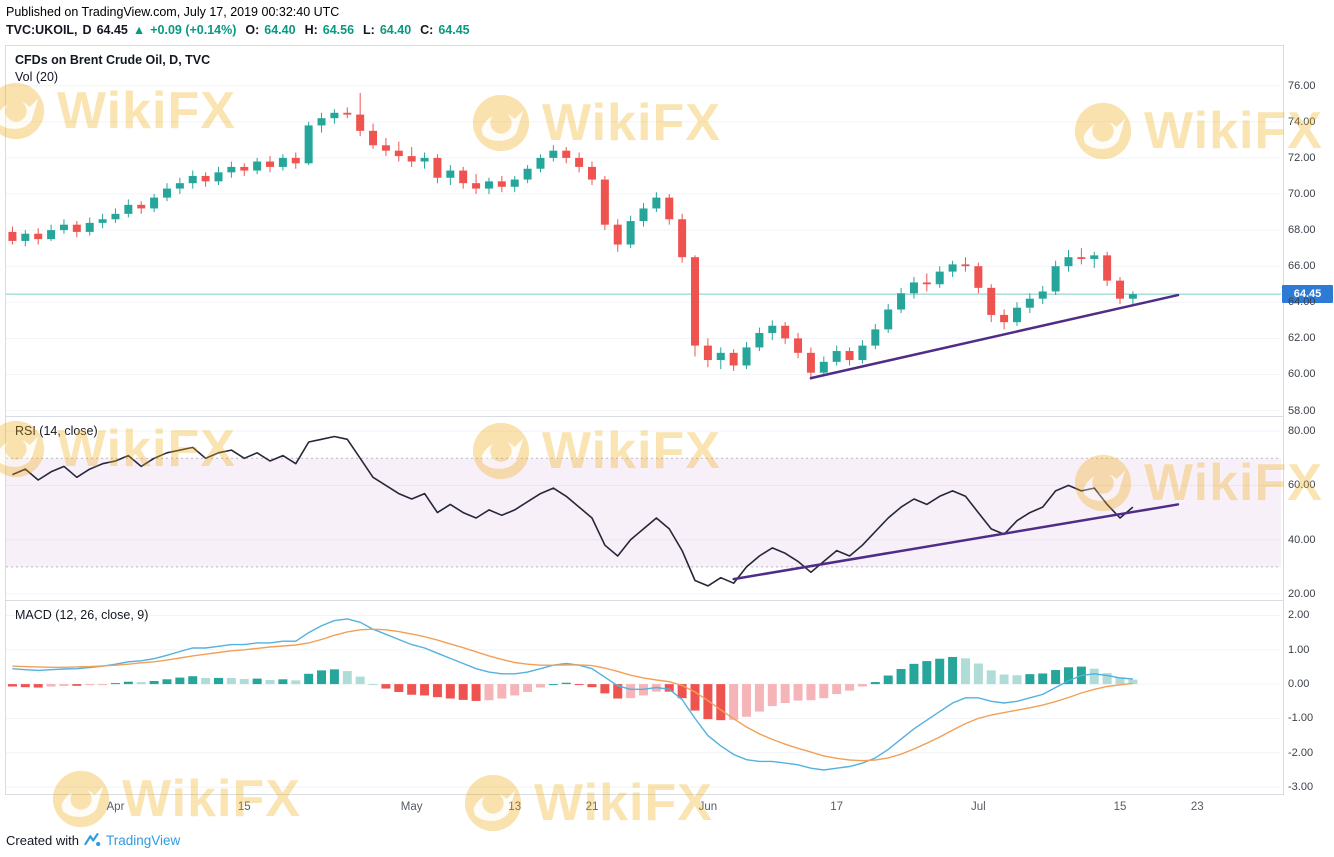 The width and height of the screenshot is (1334, 857). What do you see at coordinates (994, 336) in the screenshot?
I see `price-trendline` at bounding box center [994, 336].